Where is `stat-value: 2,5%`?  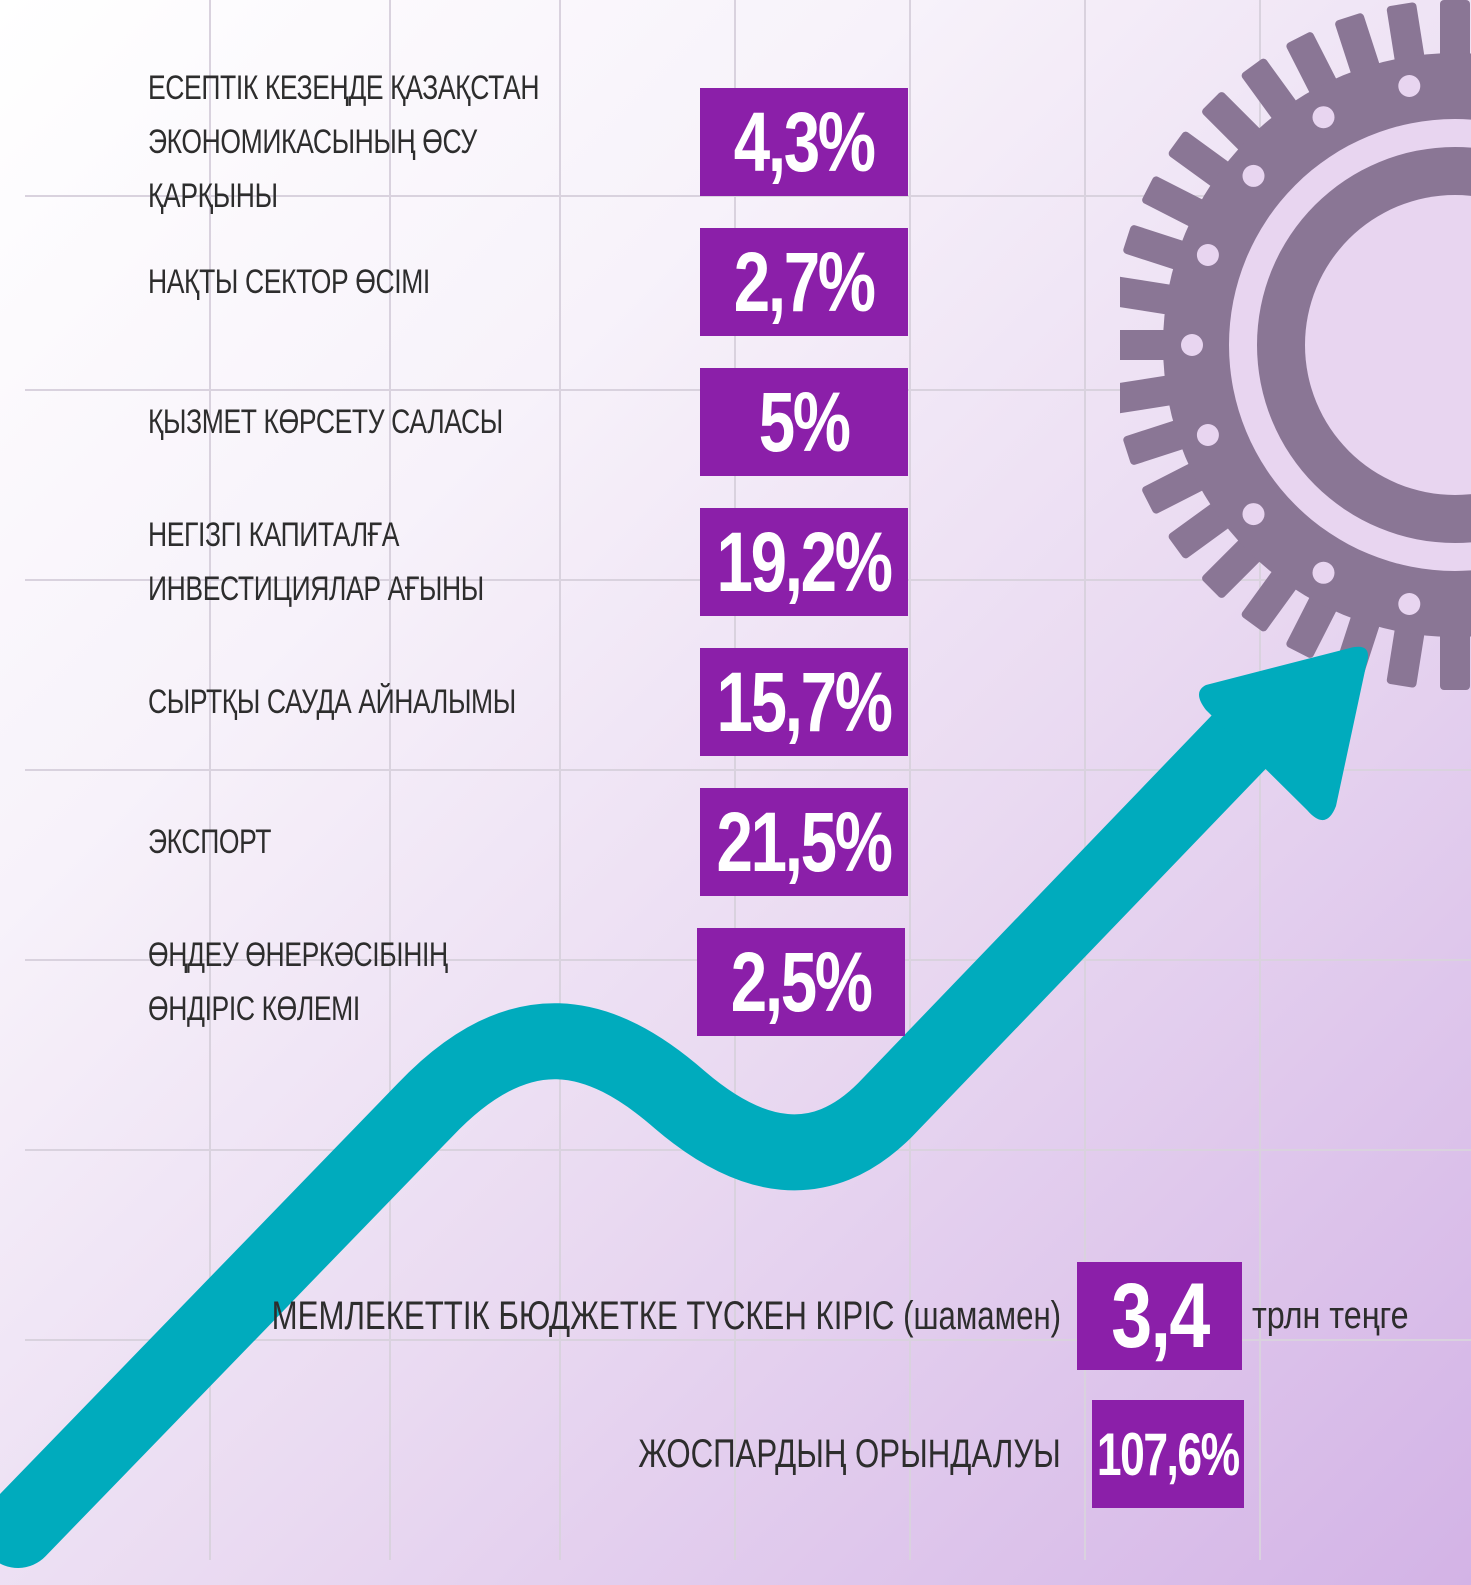 stat-value: 2,5% is located at coordinates (802, 981).